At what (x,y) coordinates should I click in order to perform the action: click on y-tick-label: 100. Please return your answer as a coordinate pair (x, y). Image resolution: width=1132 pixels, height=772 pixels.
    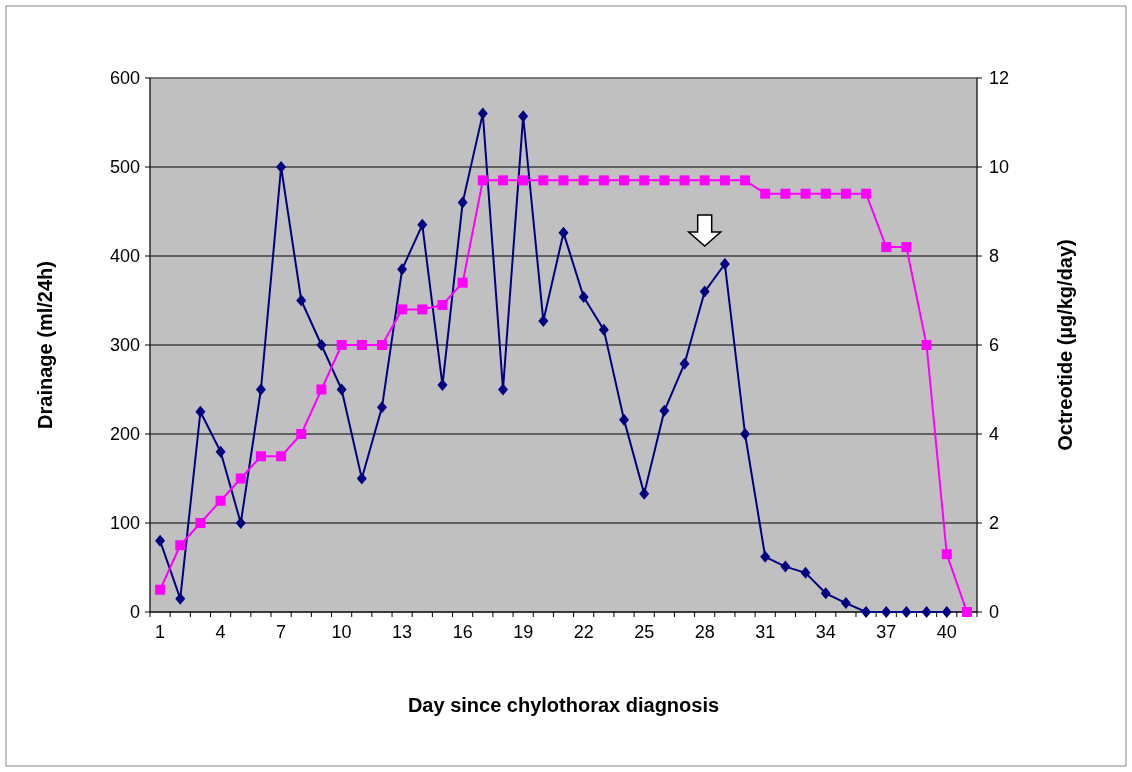
    Looking at the image, I should click on (124, 523).